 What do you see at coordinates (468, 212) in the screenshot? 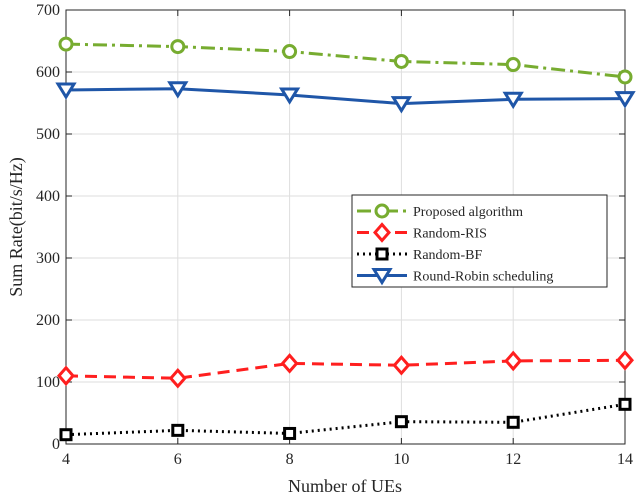
I see `legend-label: Proposed algorithm` at bounding box center [468, 212].